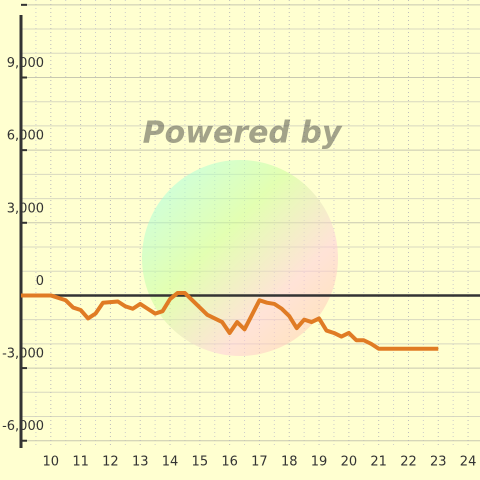 The height and width of the screenshot is (480, 480). Describe the element at coordinates (468, 462) in the screenshot. I see `x-tick-label: 24` at that location.